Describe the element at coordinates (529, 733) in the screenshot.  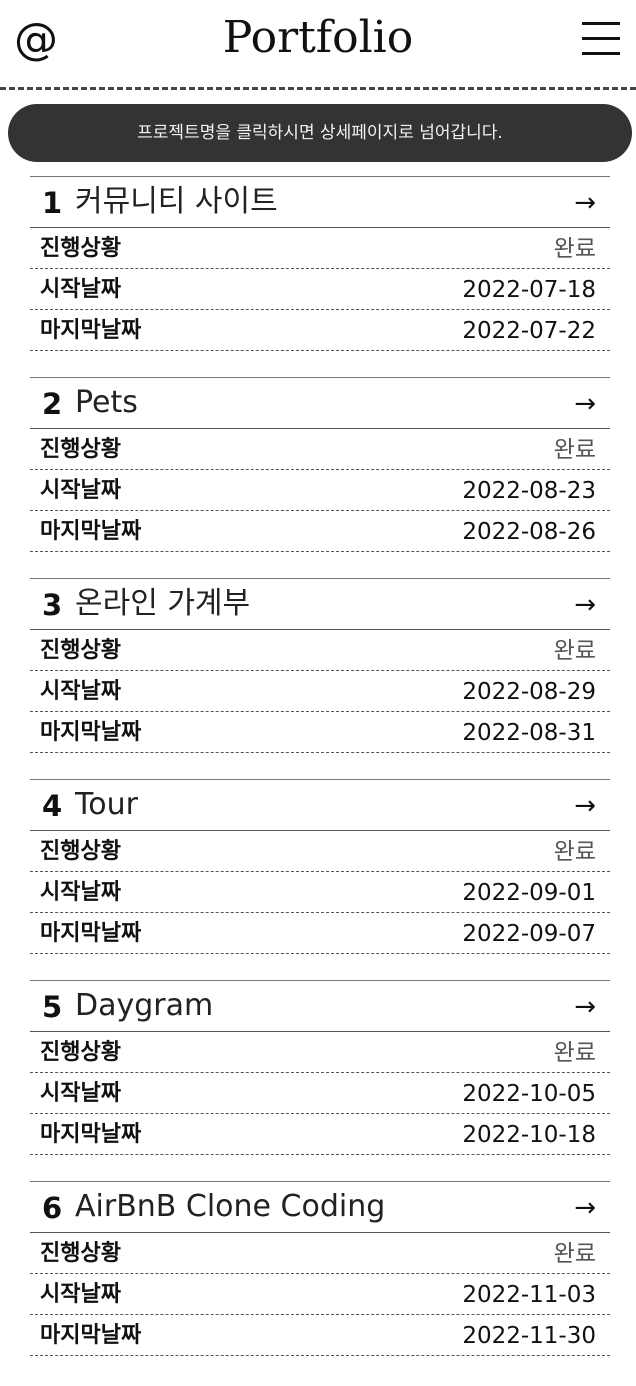
I see `end-date-value: 2022-08-31` at that location.